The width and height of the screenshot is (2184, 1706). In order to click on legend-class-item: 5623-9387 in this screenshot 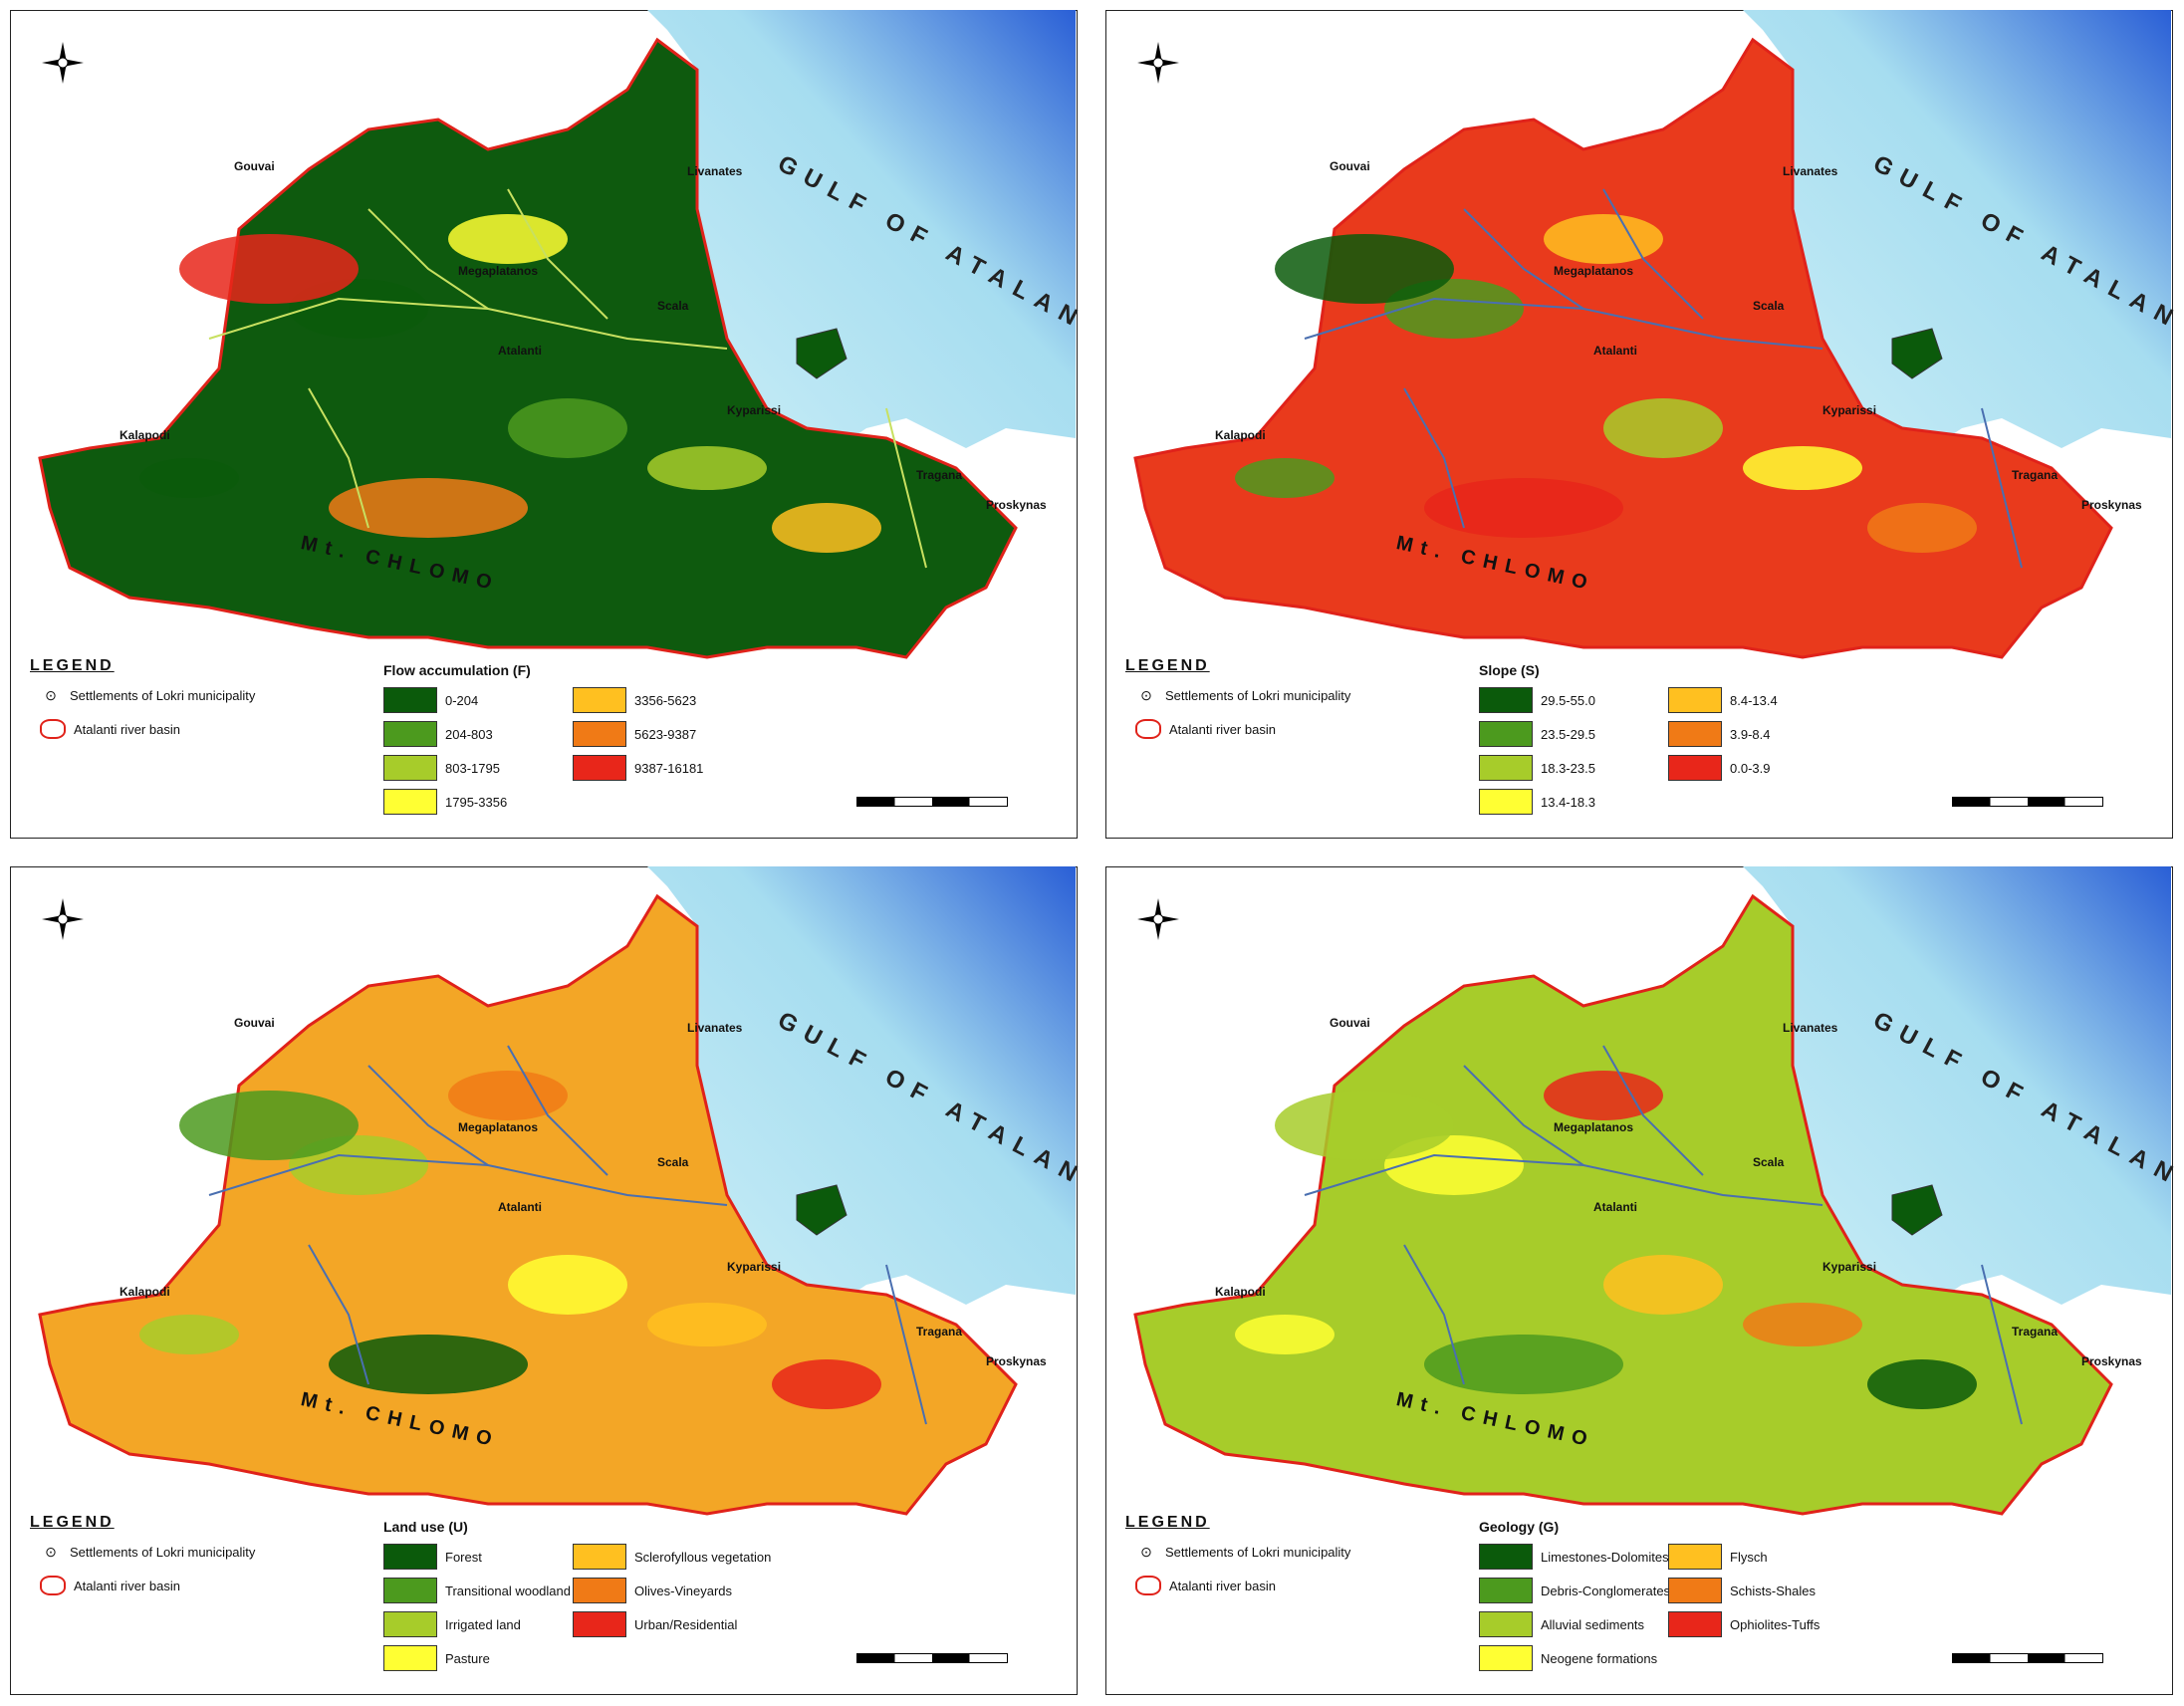, I will do `click(634, 734)`.